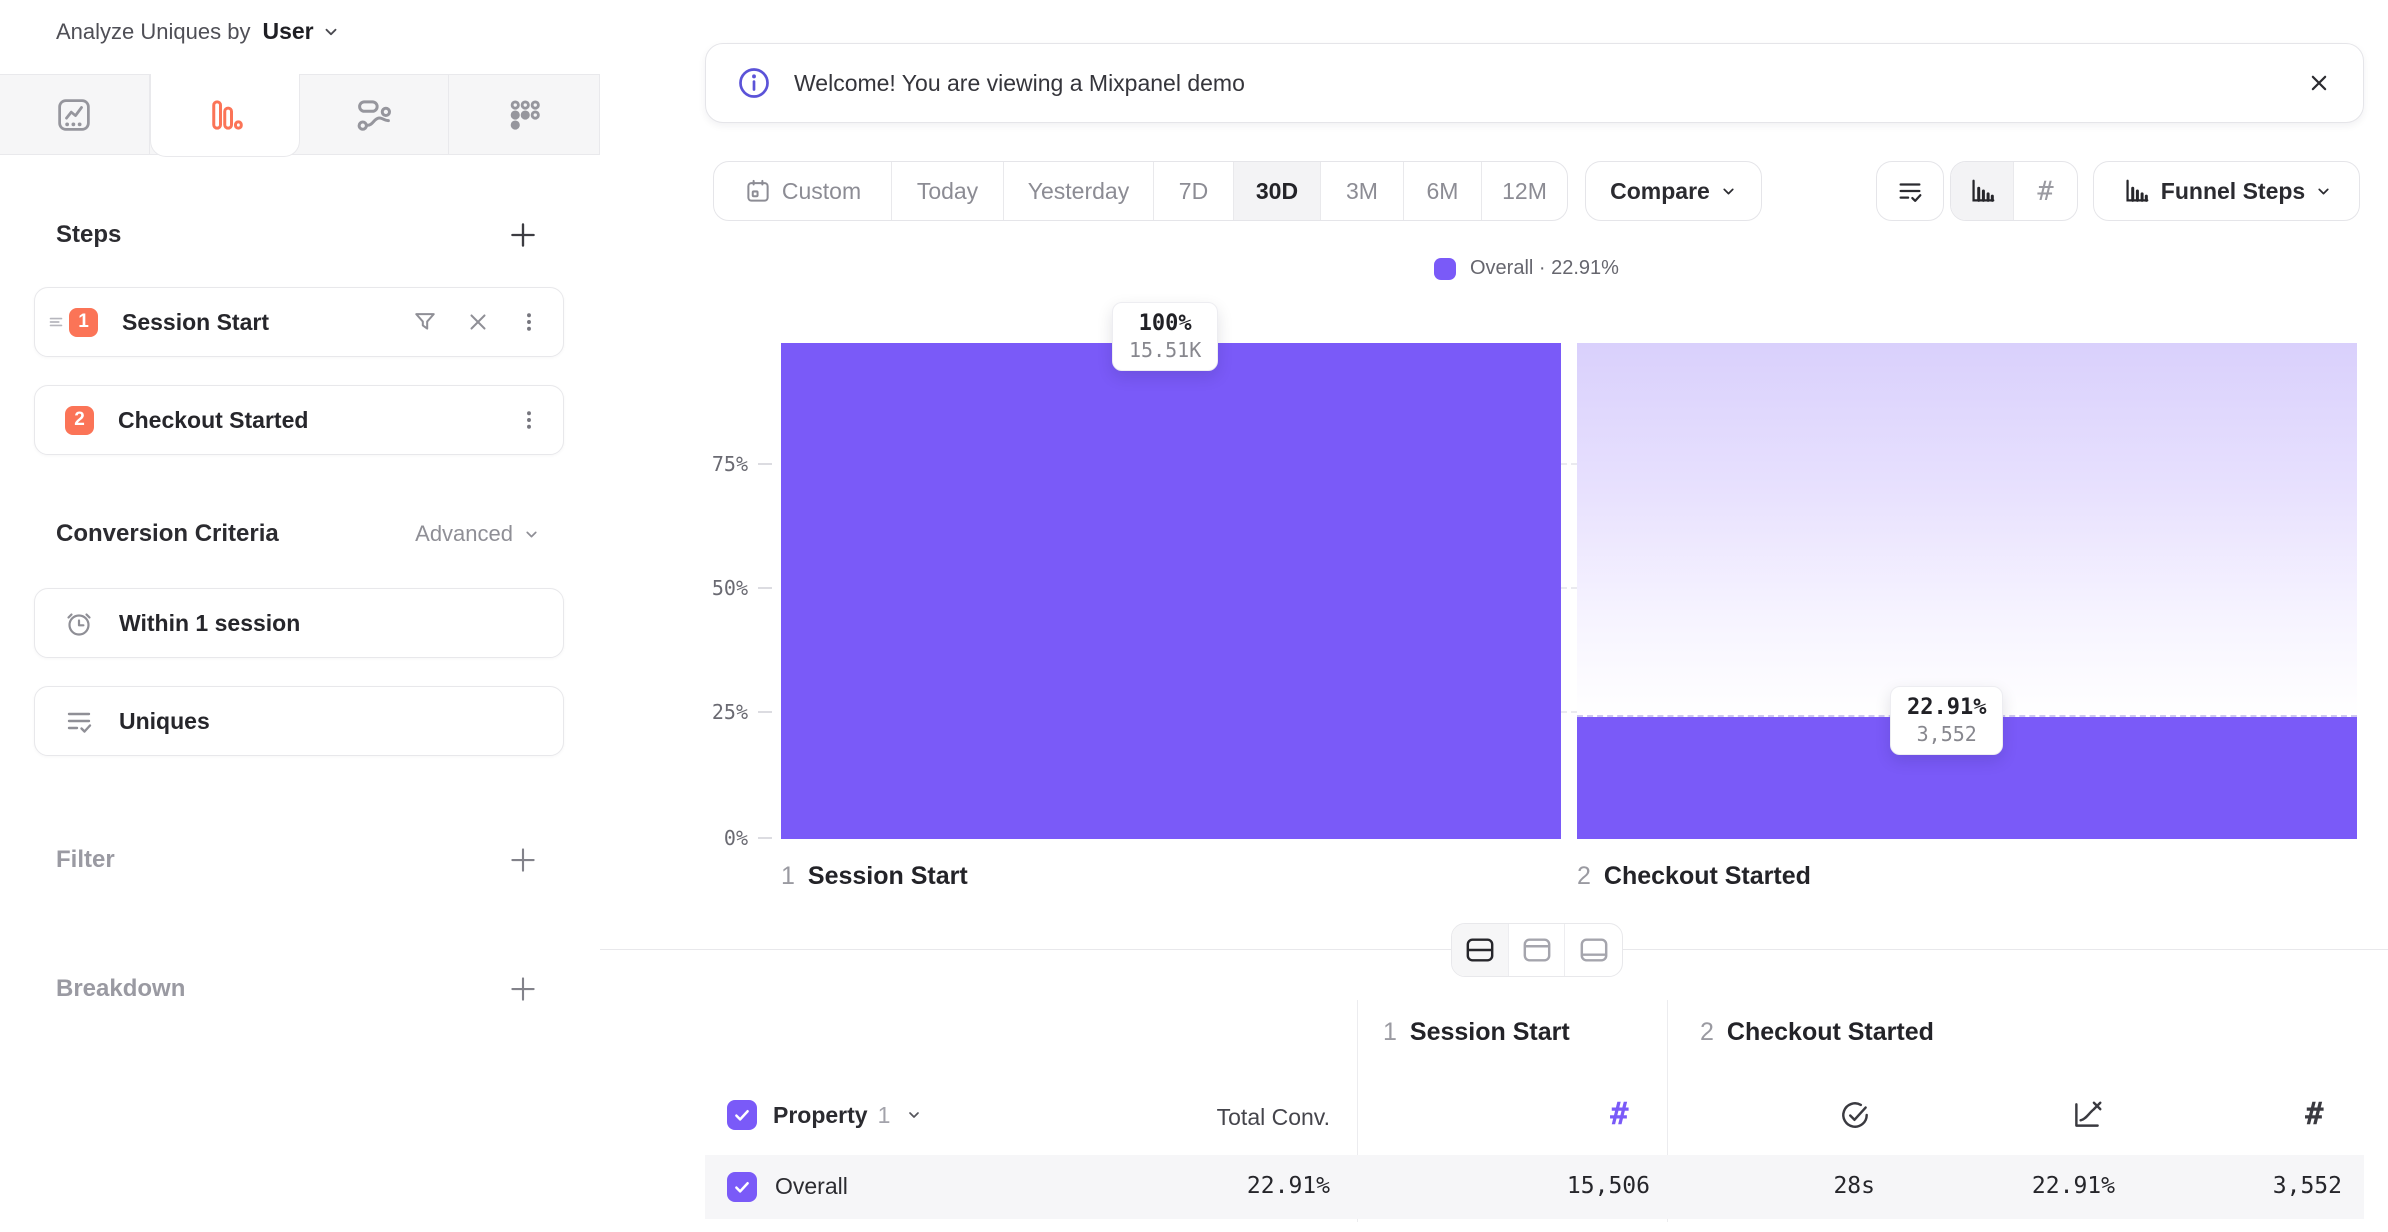 This screenshot has width=2388, height=1232. I want to click on layout-table-only-icon, so click(1593, 950).